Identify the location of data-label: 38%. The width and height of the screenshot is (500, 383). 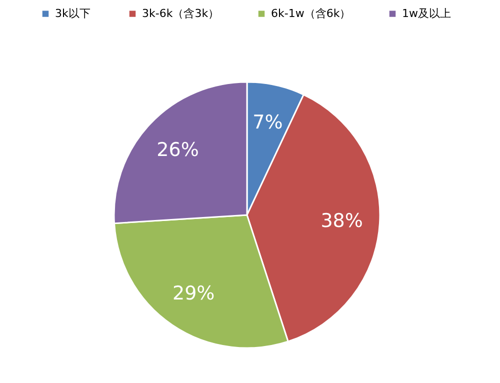
(341, 221).